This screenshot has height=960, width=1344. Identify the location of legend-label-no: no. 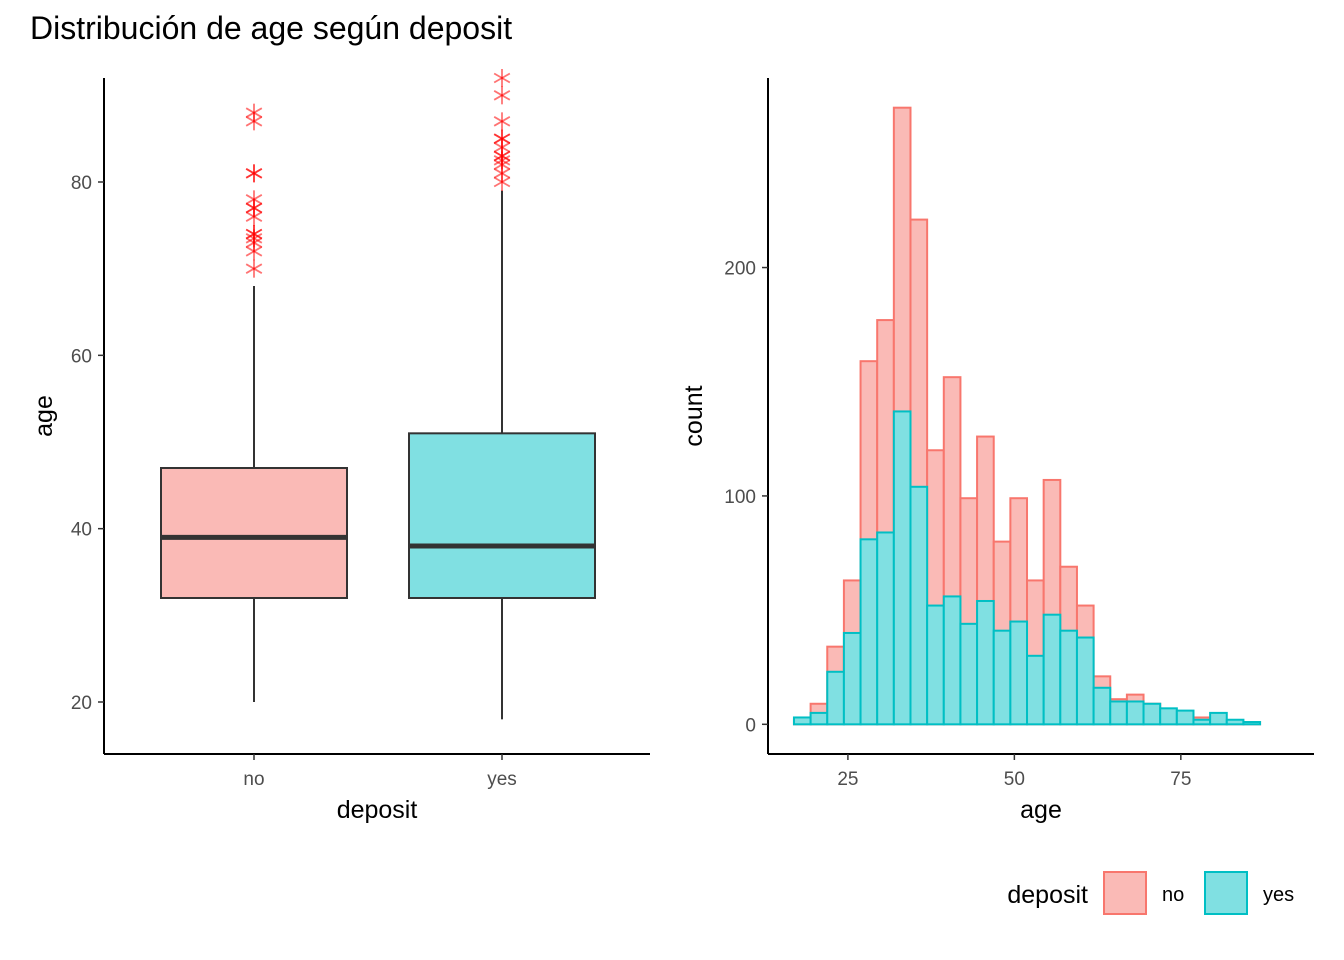
(1173, 895).